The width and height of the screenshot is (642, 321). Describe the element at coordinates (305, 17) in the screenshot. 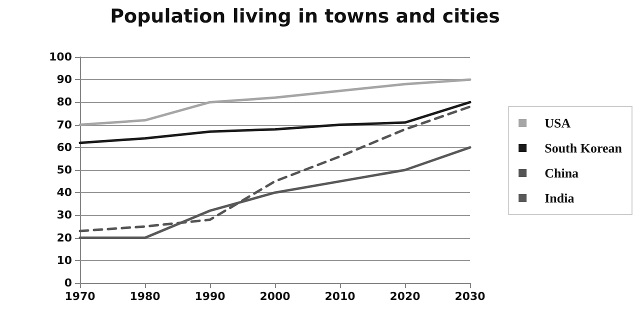

I see `chart-title: Population living in towns and cities` at that location.